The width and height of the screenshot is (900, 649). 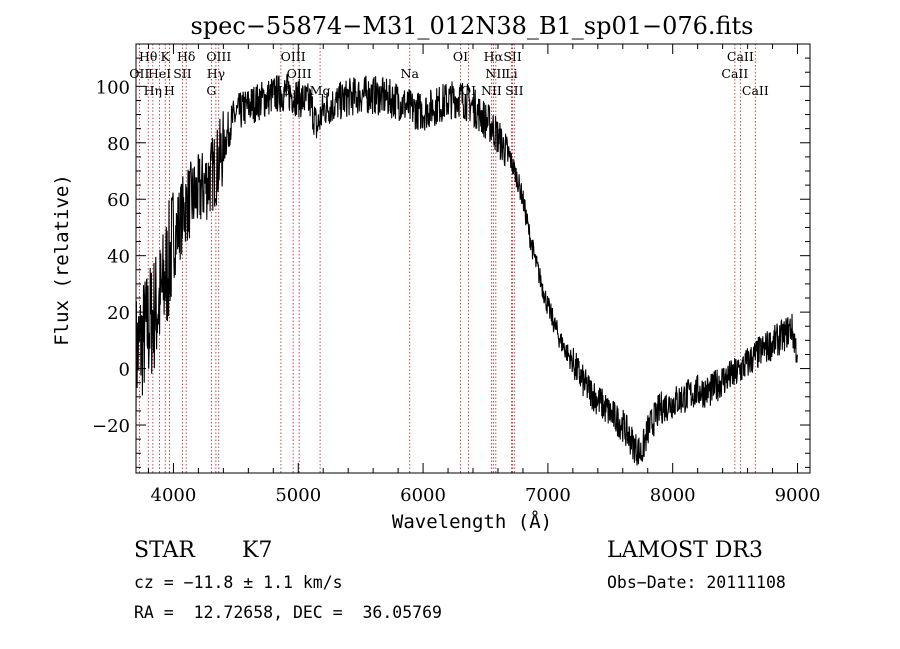 What do you see at coordinates (472, 26) in the screenshot?
I see `chart-title: spec−55874−M31_012N38_B1_sp01−076.fits` at bounding box center [472, 26].